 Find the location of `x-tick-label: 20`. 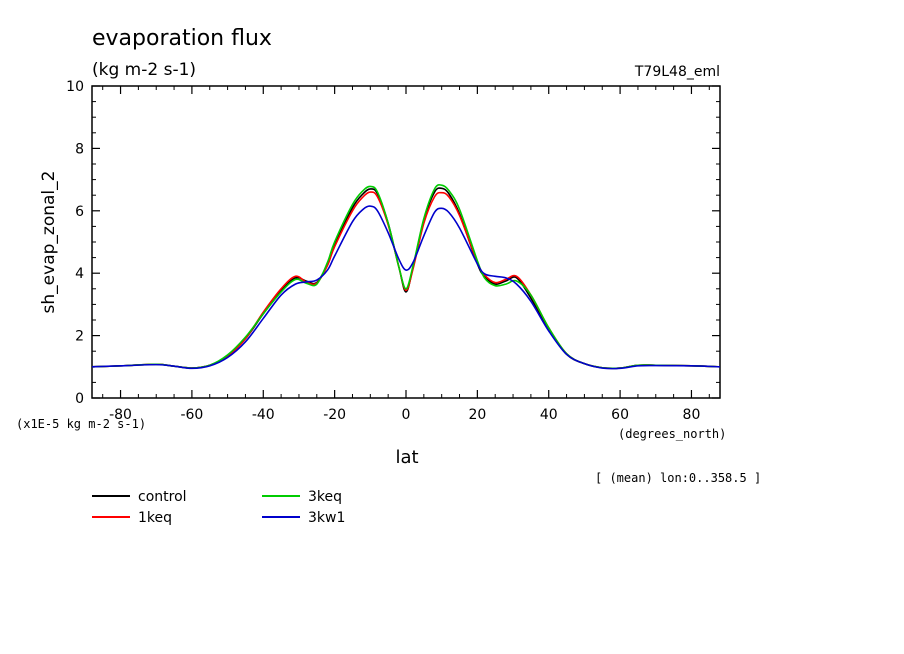

x-tick-label: 20 is located at coordinates (477, 415).